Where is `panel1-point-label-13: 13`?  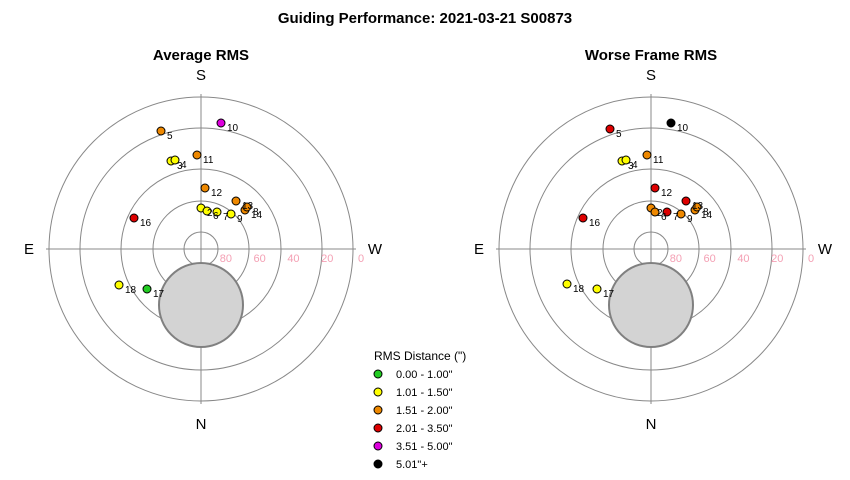 panel1-point-label-13: 13 is located at coordinates (248, 206).